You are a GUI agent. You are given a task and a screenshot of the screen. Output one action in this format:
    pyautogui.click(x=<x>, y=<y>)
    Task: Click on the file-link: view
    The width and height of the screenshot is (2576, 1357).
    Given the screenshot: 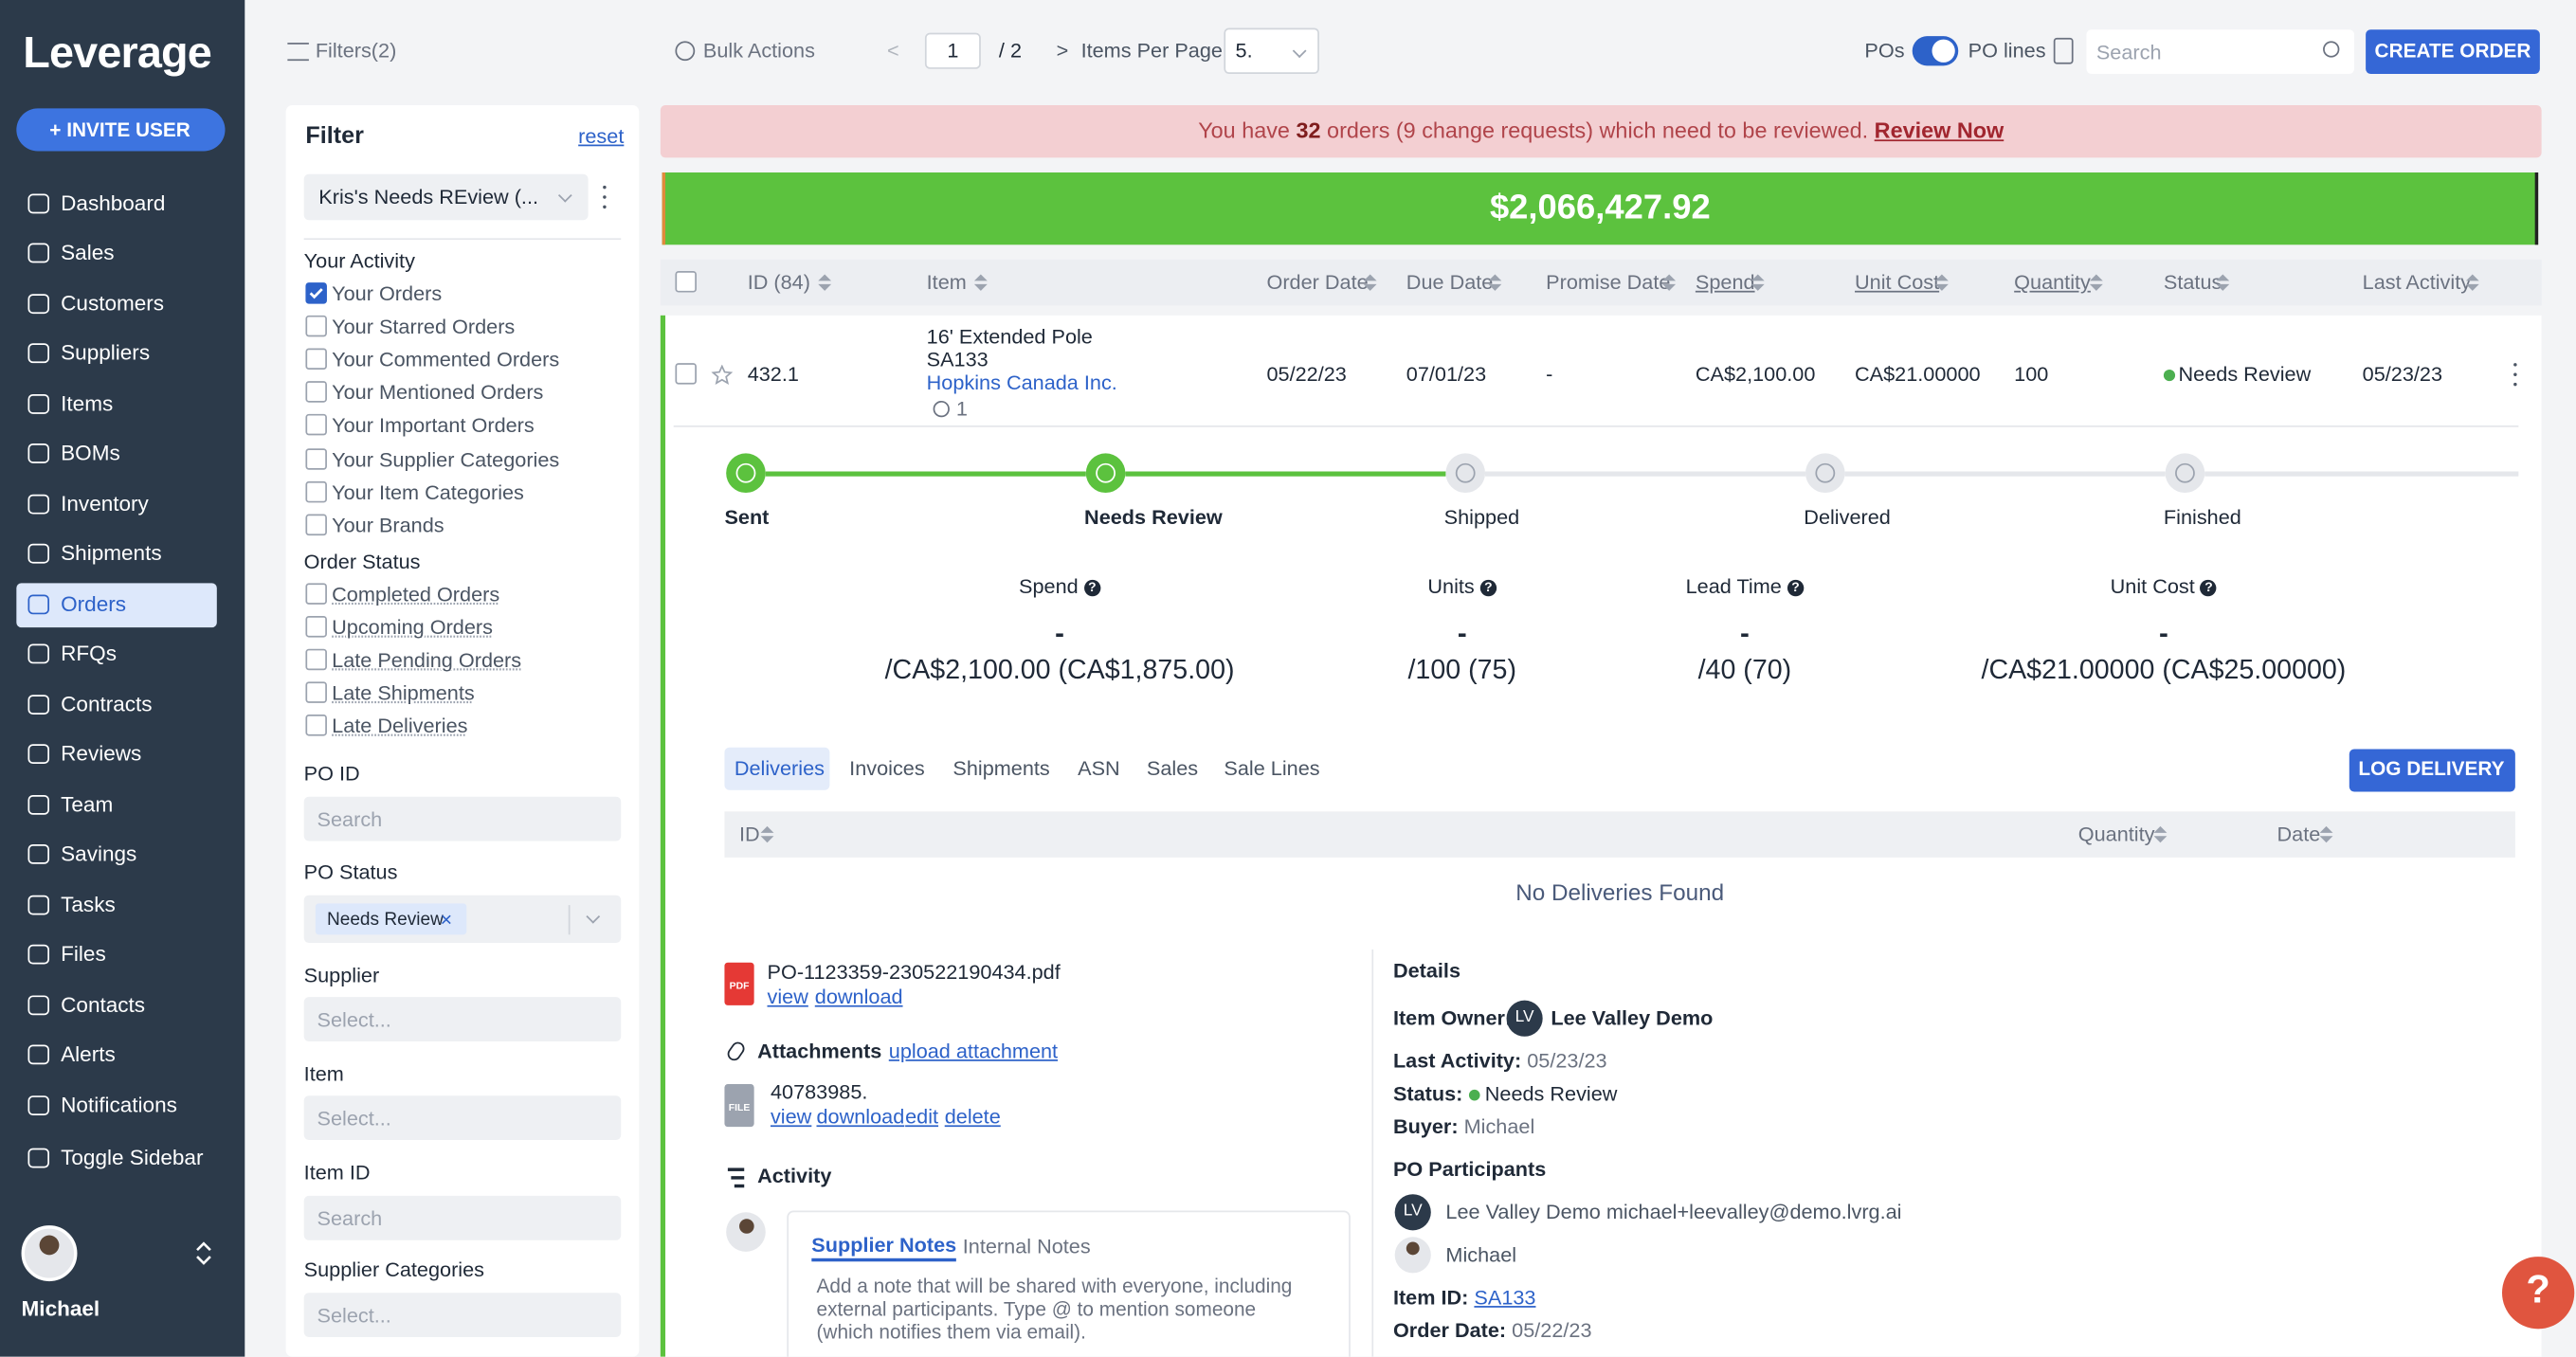 What is the action you would take?
    pyautogui.click(x=791, y=1117)
    